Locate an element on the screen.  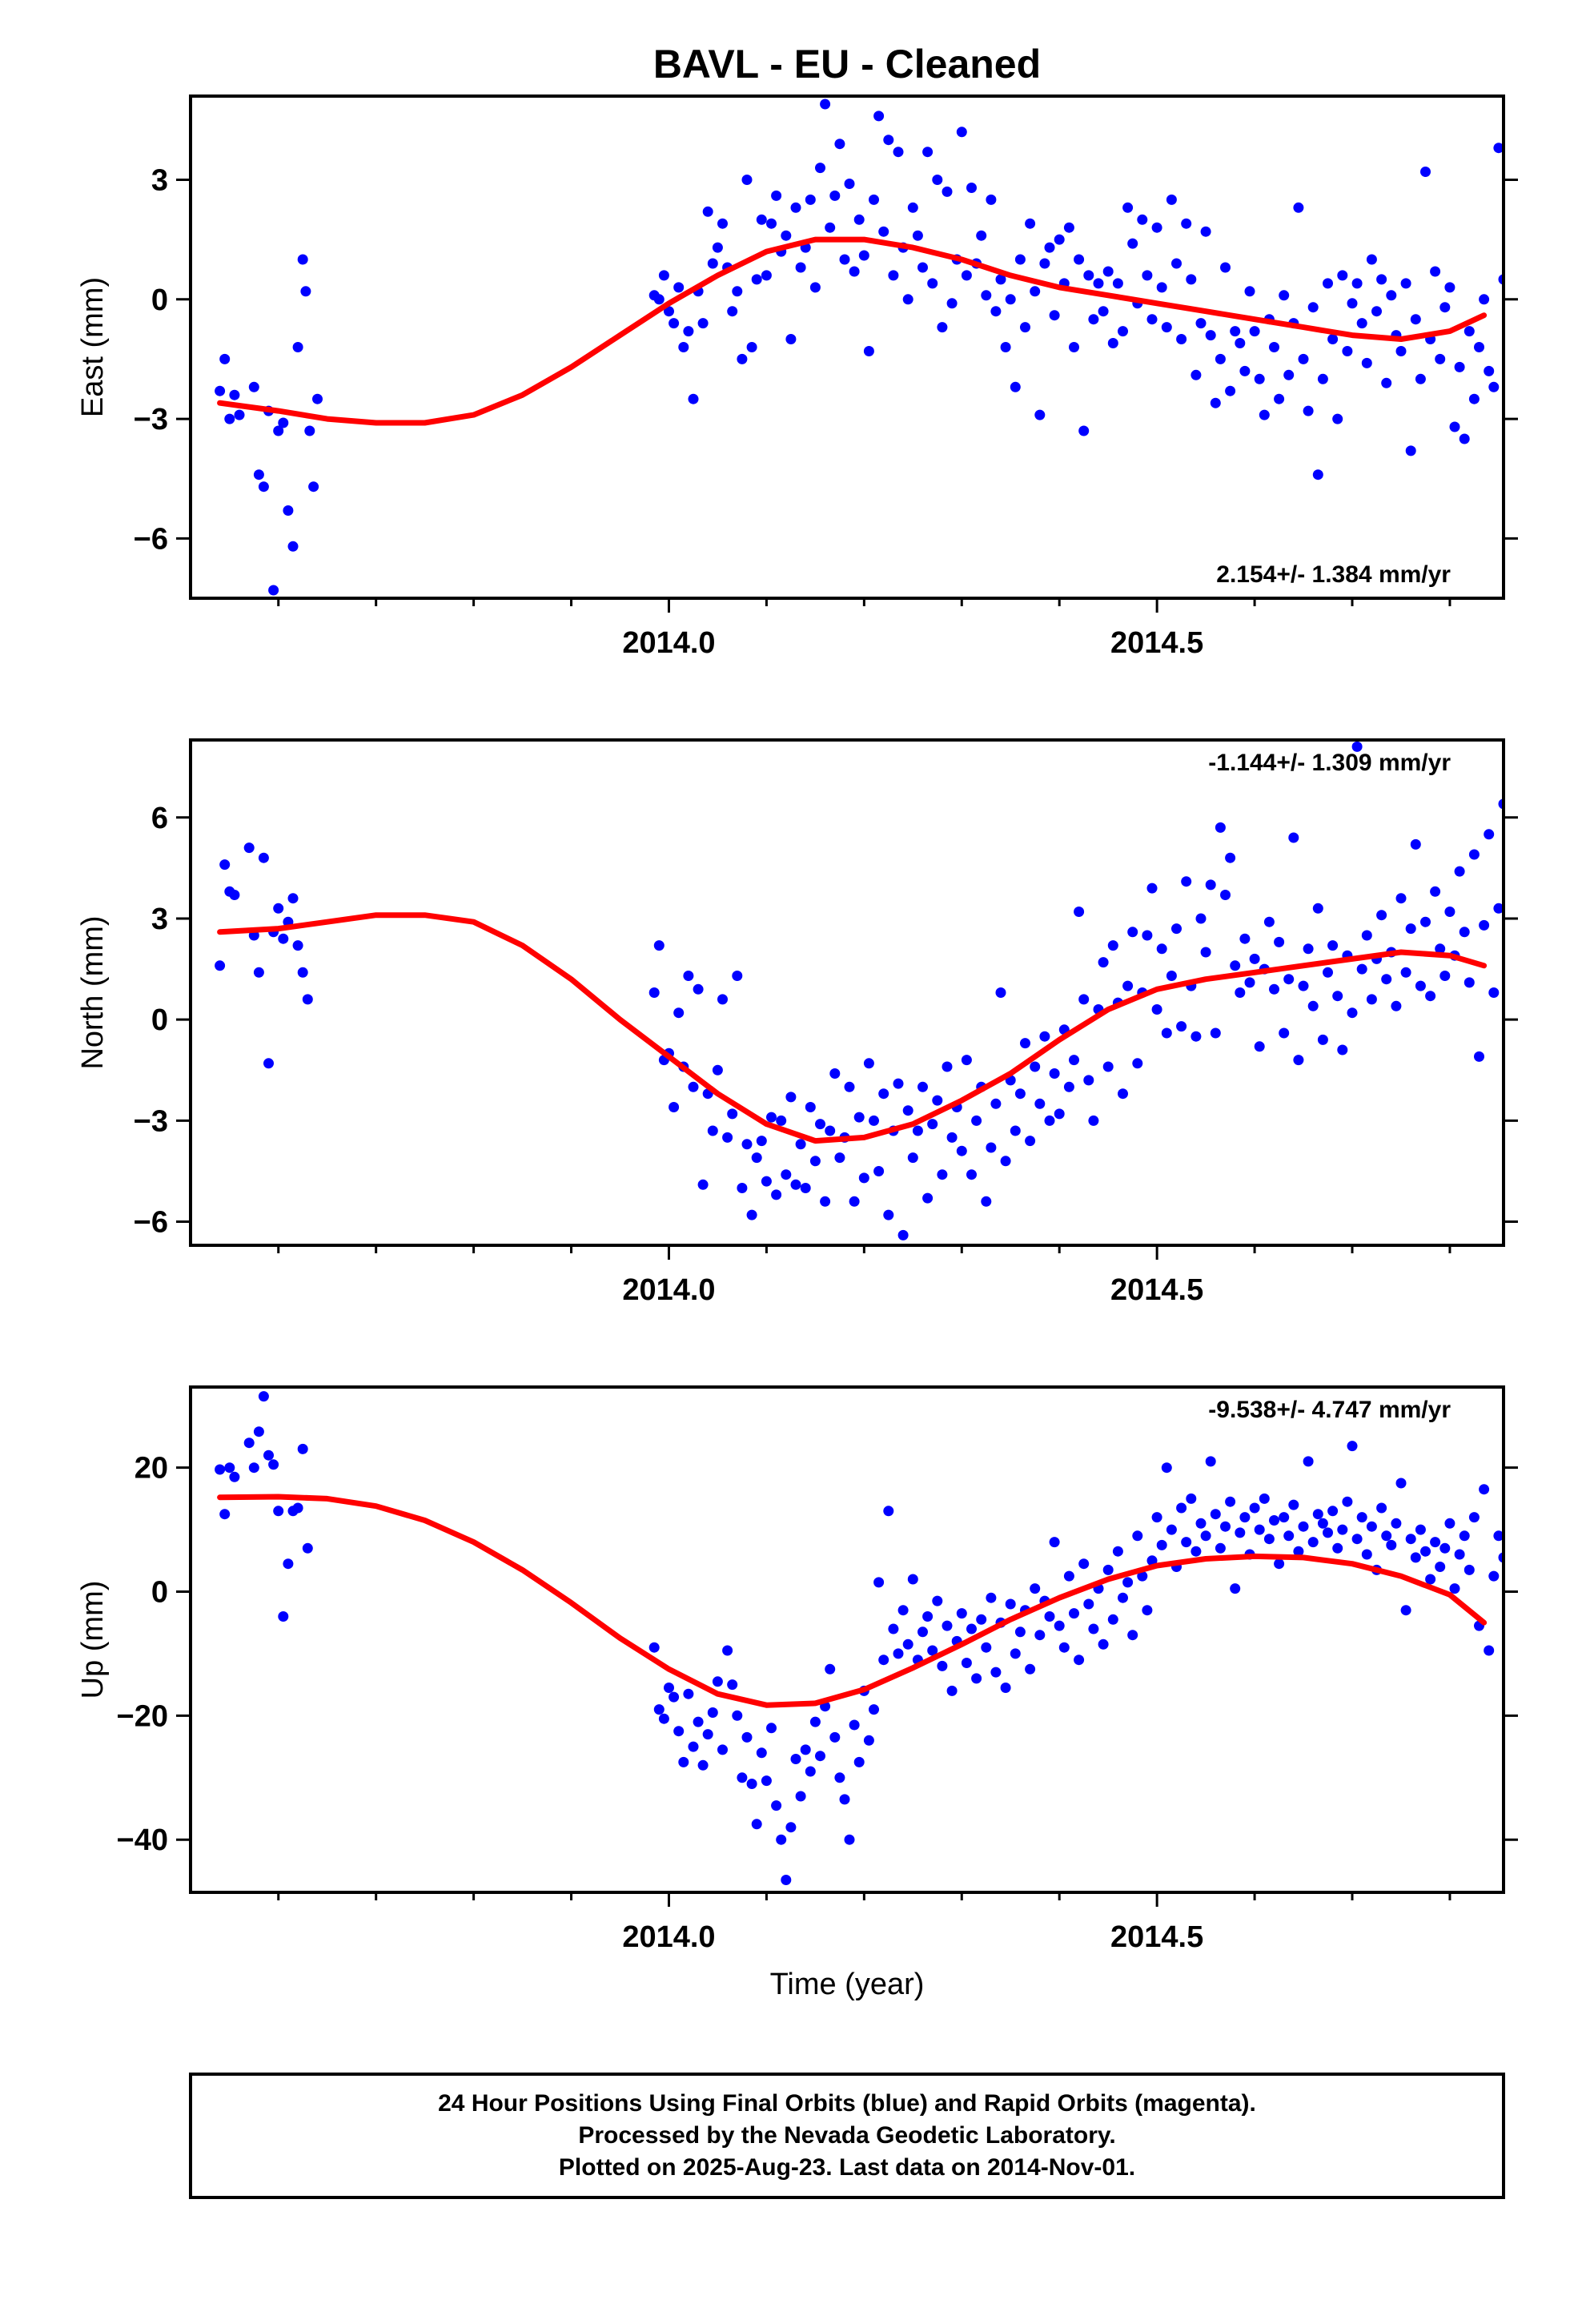
up-y-tick-label: −20 is located at coordinates (142, 1716).